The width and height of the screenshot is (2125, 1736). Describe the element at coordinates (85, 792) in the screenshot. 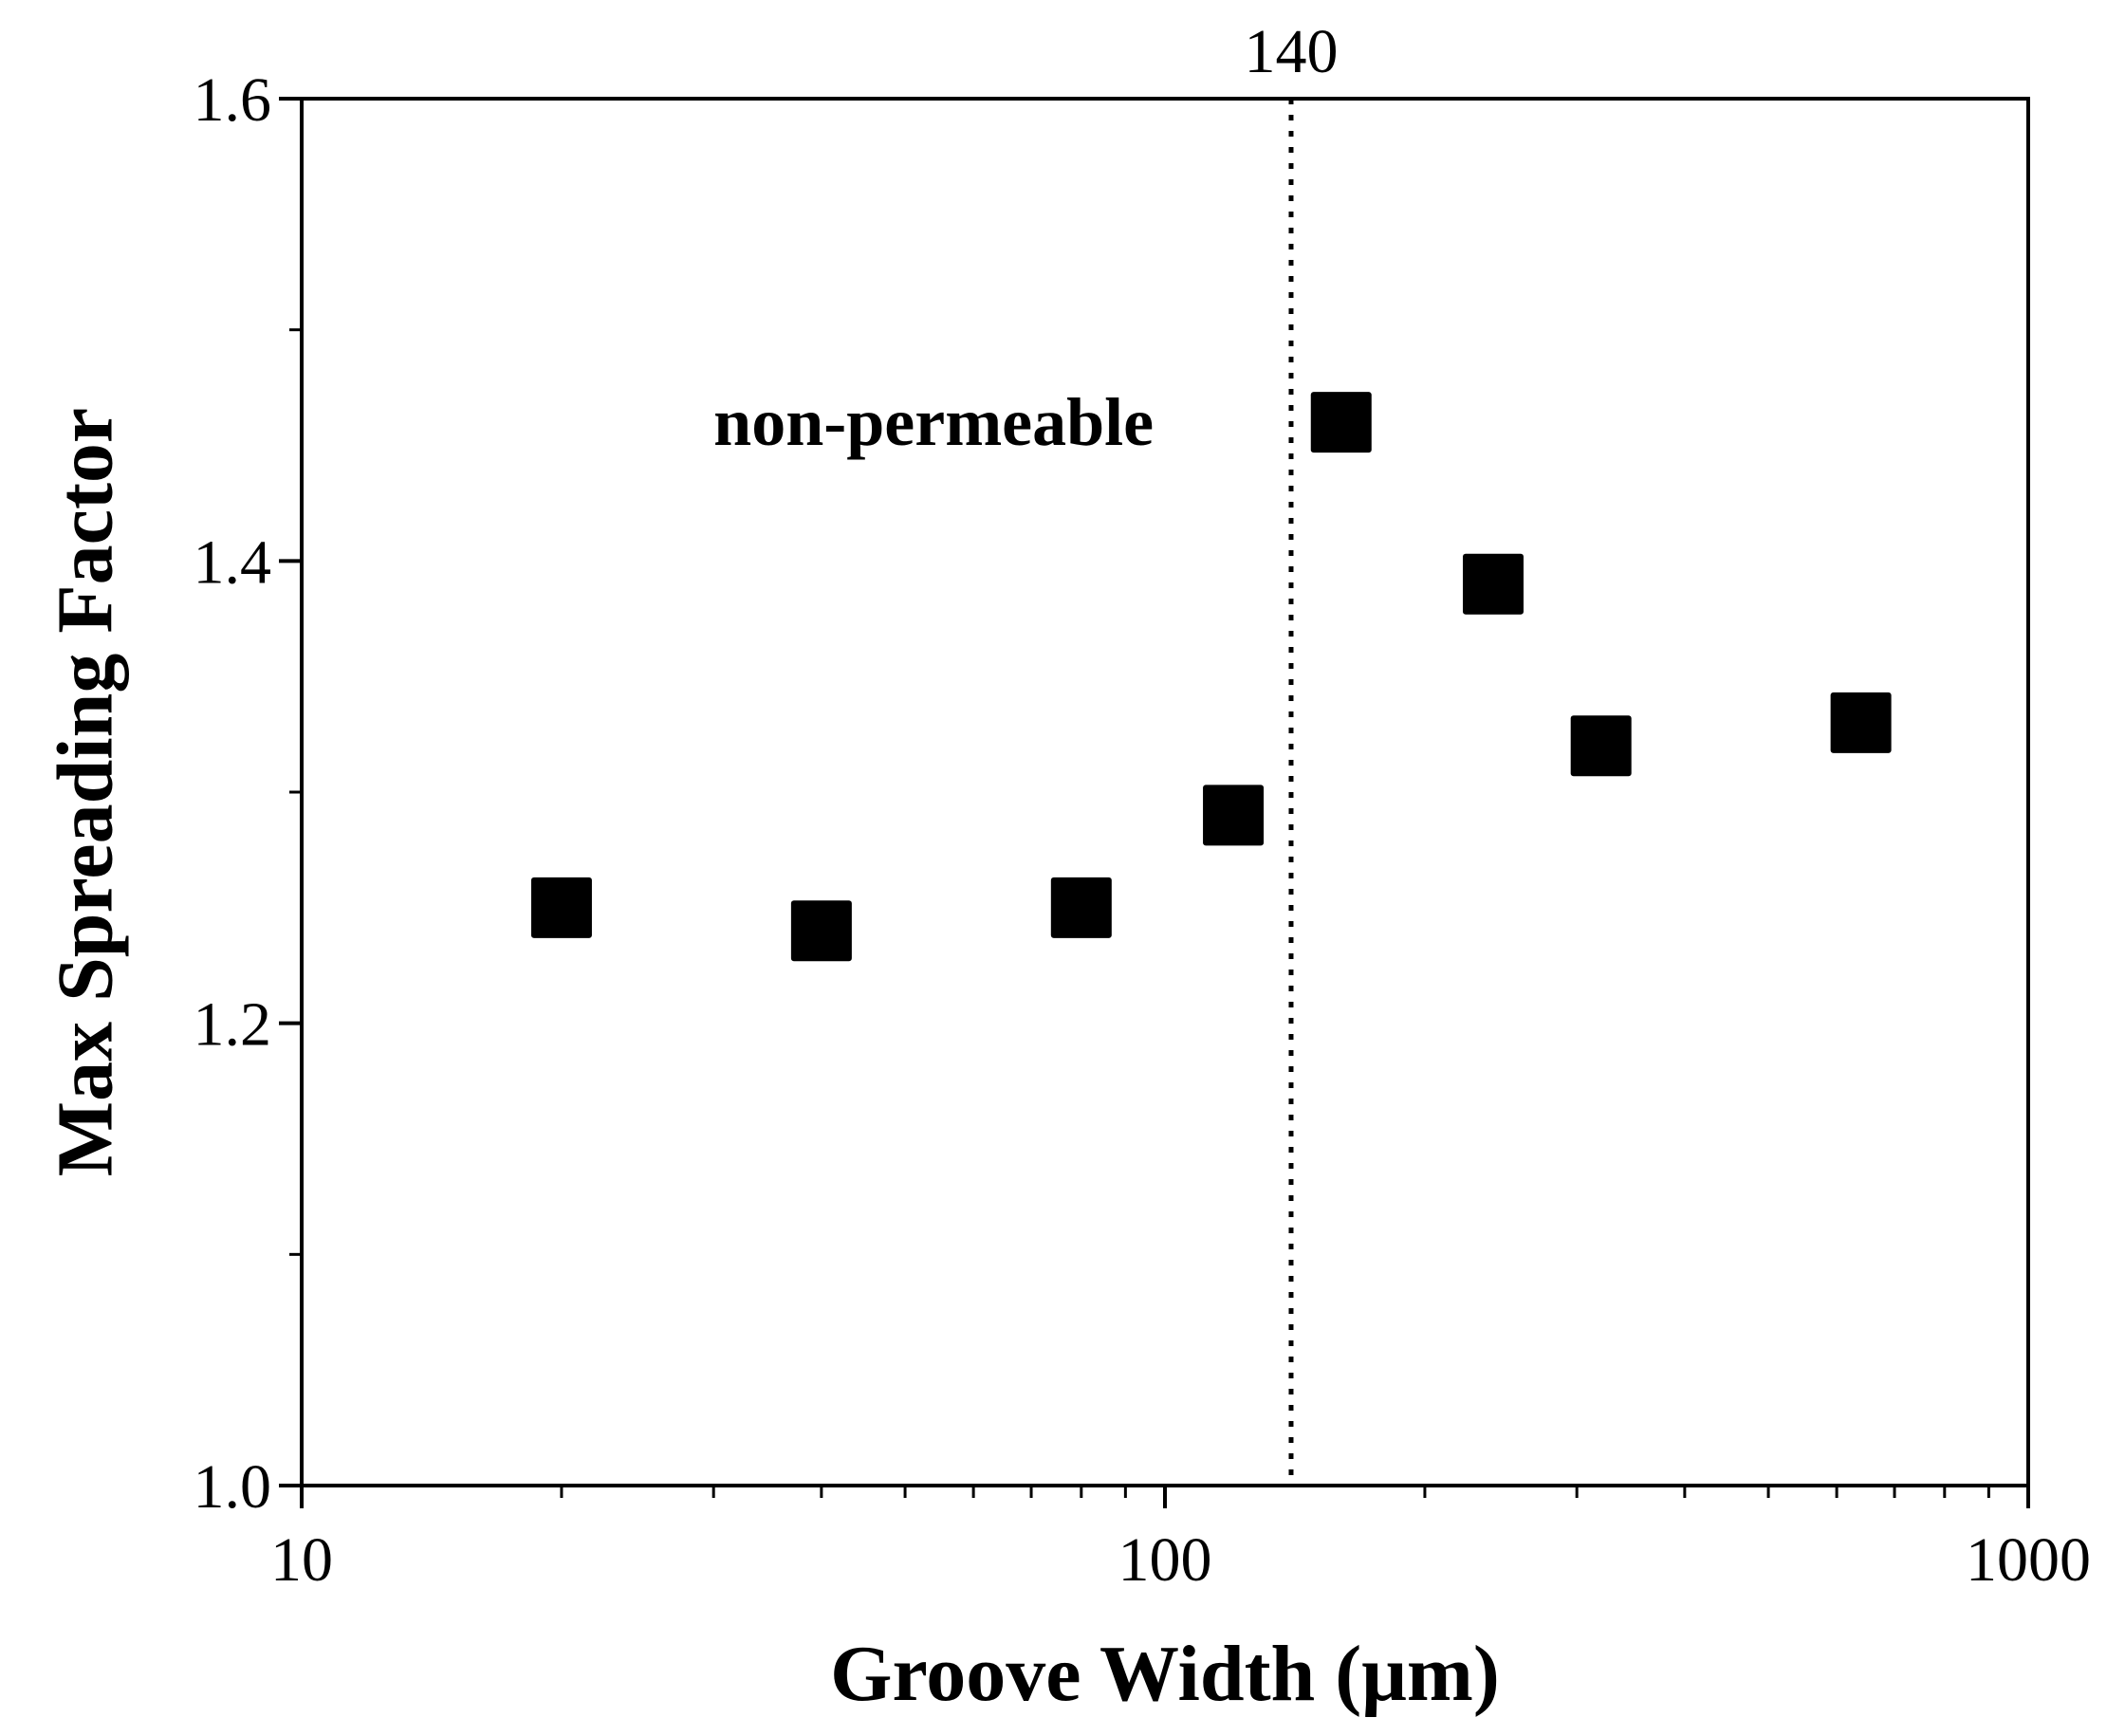

I see `y-axis-title: Max Spreading Factor` at that location.